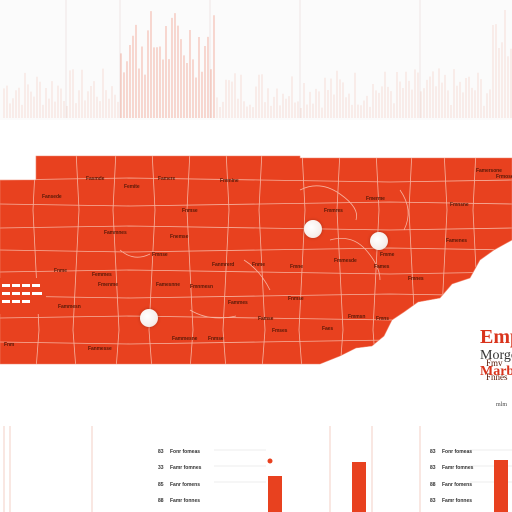  I want to click on county-label: Frmose, so click(504, 177).